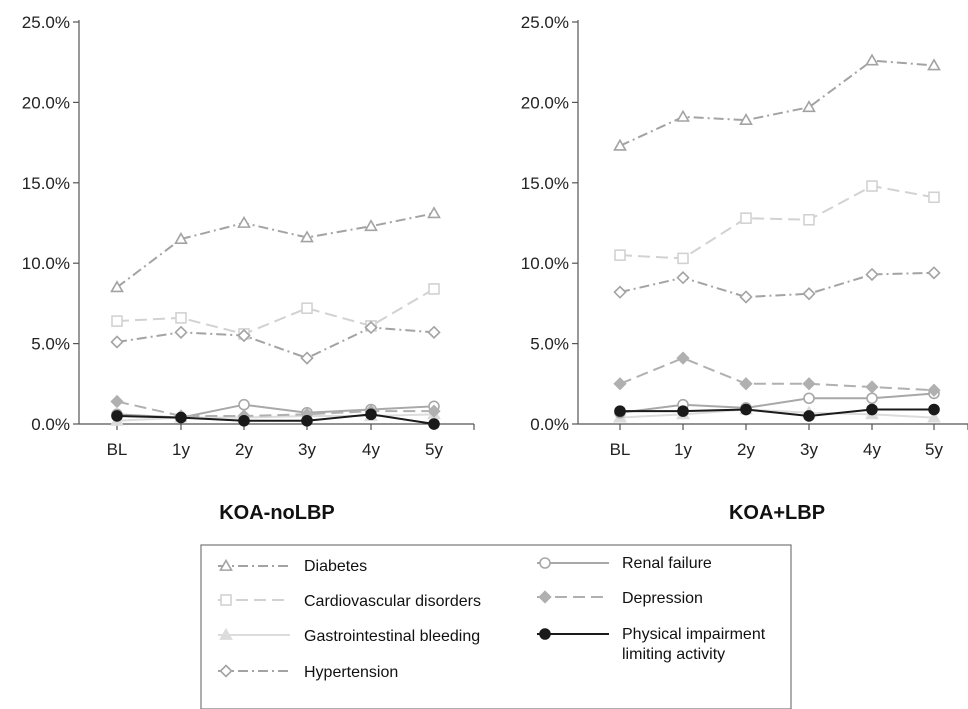 The height and width of the screenshot is (709, 968). Describe the element at coordinates (573, 563) in the screenshot. I see `legend-swatch-renal` at that location.